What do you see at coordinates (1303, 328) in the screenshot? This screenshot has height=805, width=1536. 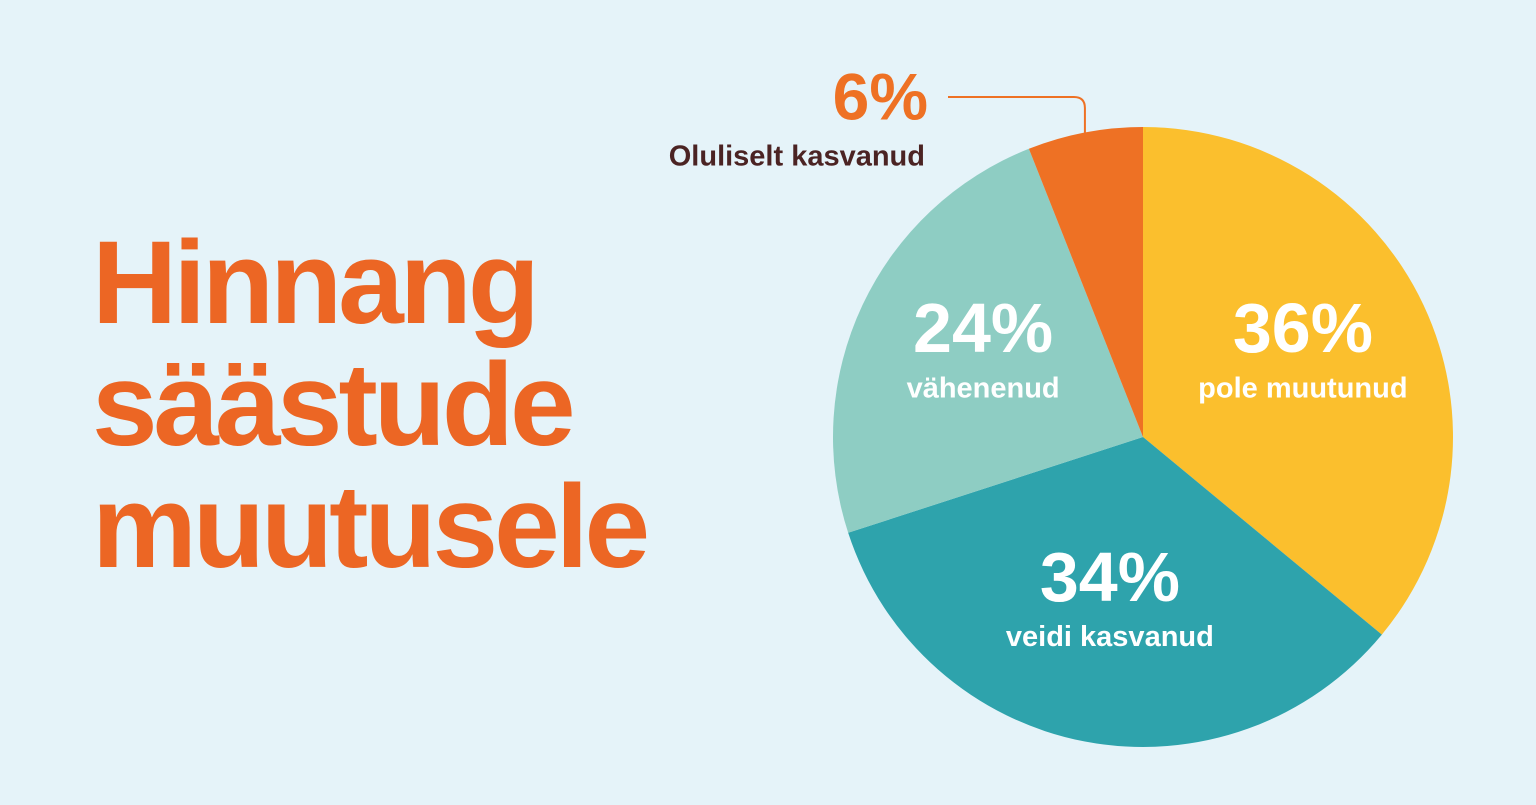 I see `slice-value-label: 36%` at bounding box center [1303, 328].